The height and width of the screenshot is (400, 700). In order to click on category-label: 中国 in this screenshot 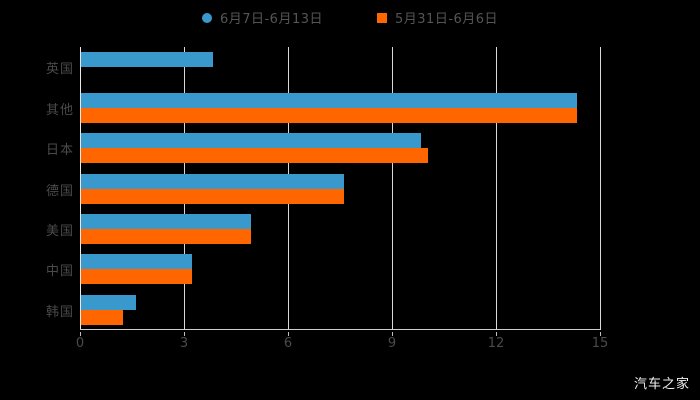, I will do `click(59, 272)`.